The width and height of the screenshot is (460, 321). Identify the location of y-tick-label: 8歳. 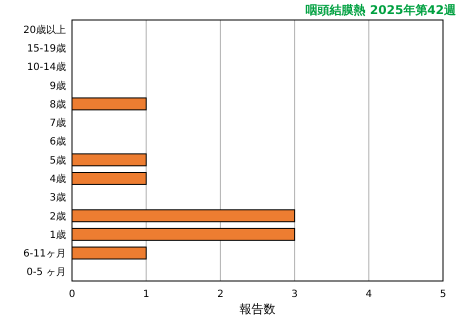
(58, 104).